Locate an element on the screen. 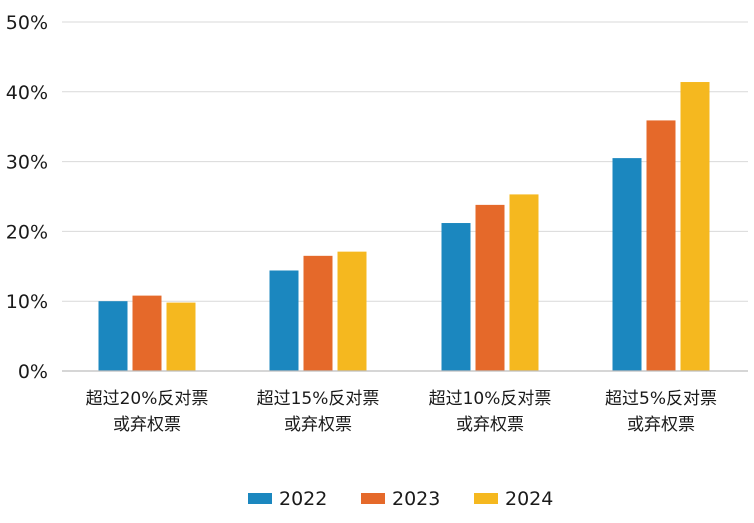 This screenshot has height=523, width=754. y-axis-ticks: 0% 10% 20% 30% 40% 50% is located at coordinates (27, 197).